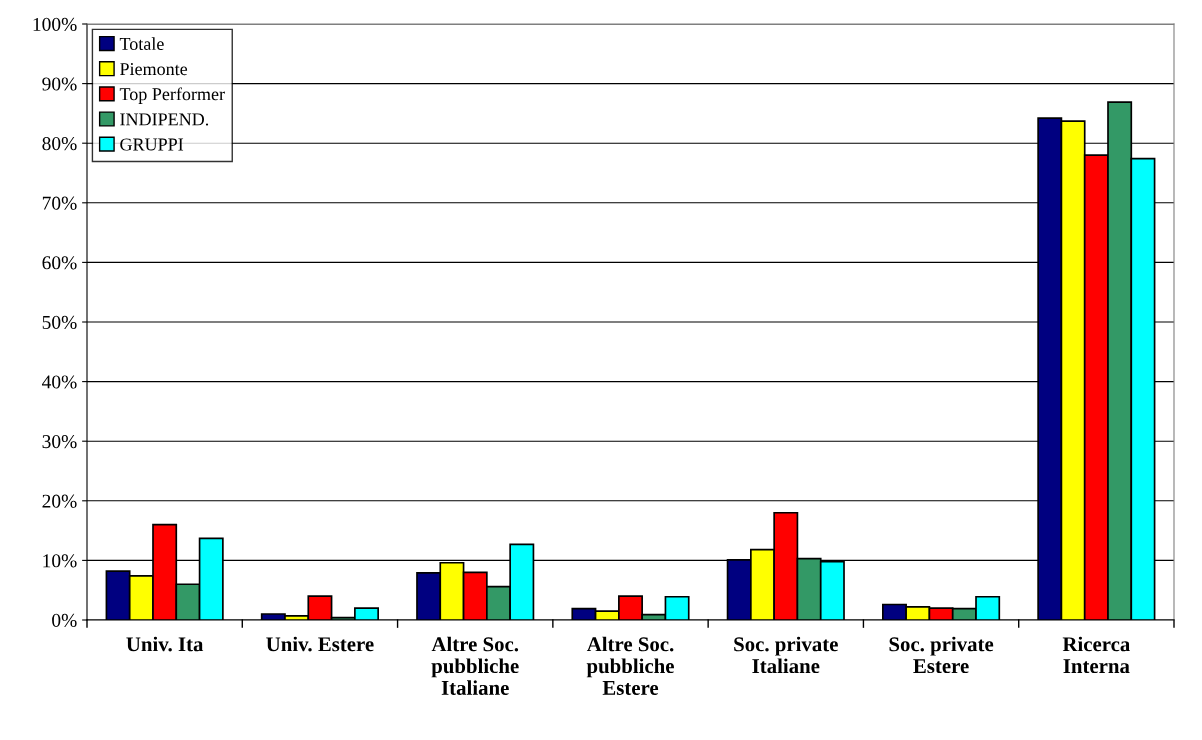  What do you see at coordinates (164, 119) in the screenshot?
I see `legend-label: INDIPEND.` at bounding box center [164, 119].